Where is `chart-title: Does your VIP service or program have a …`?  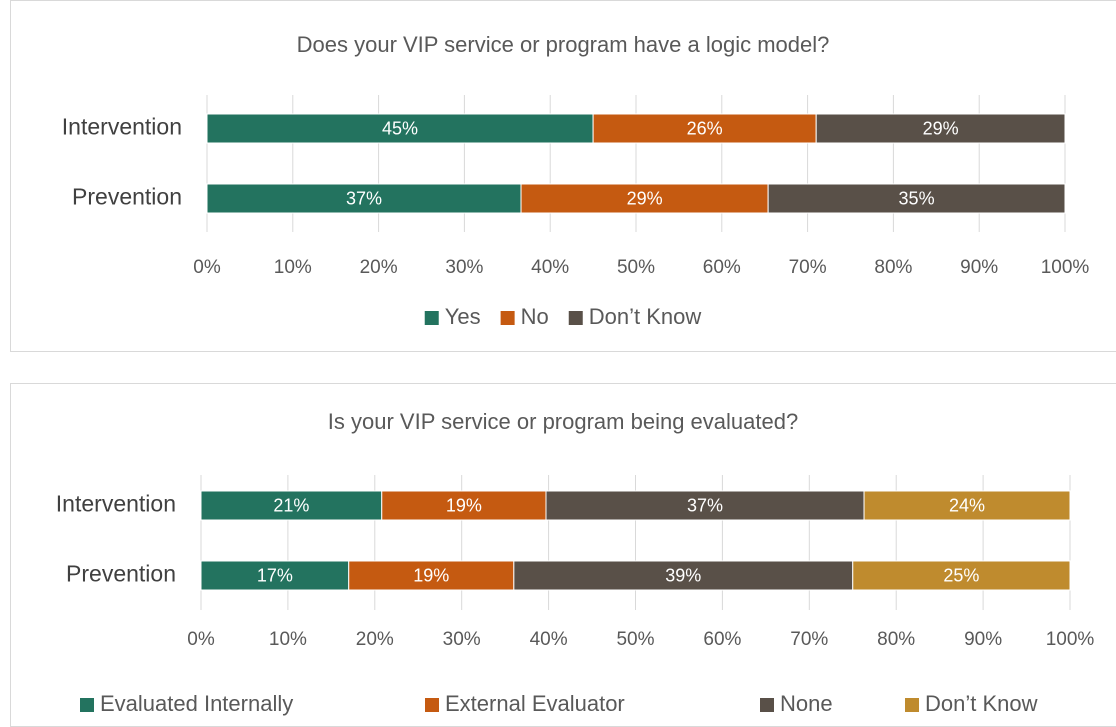
chart-title: Does your VIP service or program have a … is located at coordinates (563, 44).